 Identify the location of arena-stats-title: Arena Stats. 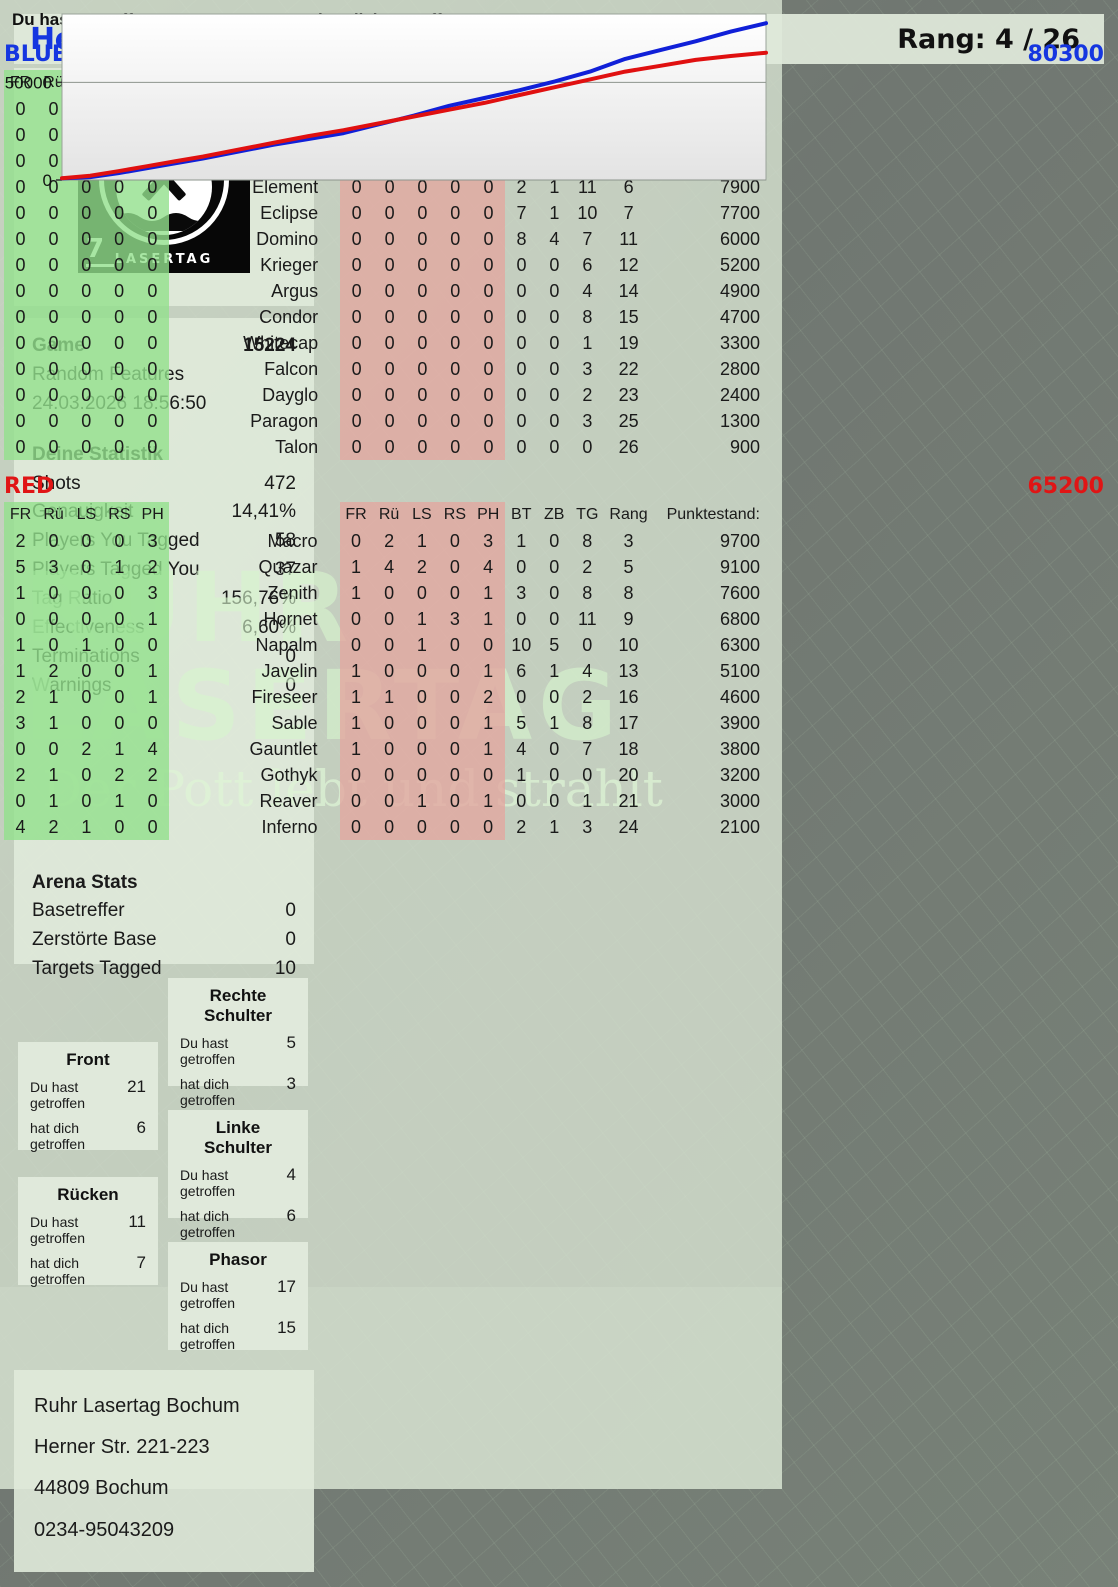
(85, 882).